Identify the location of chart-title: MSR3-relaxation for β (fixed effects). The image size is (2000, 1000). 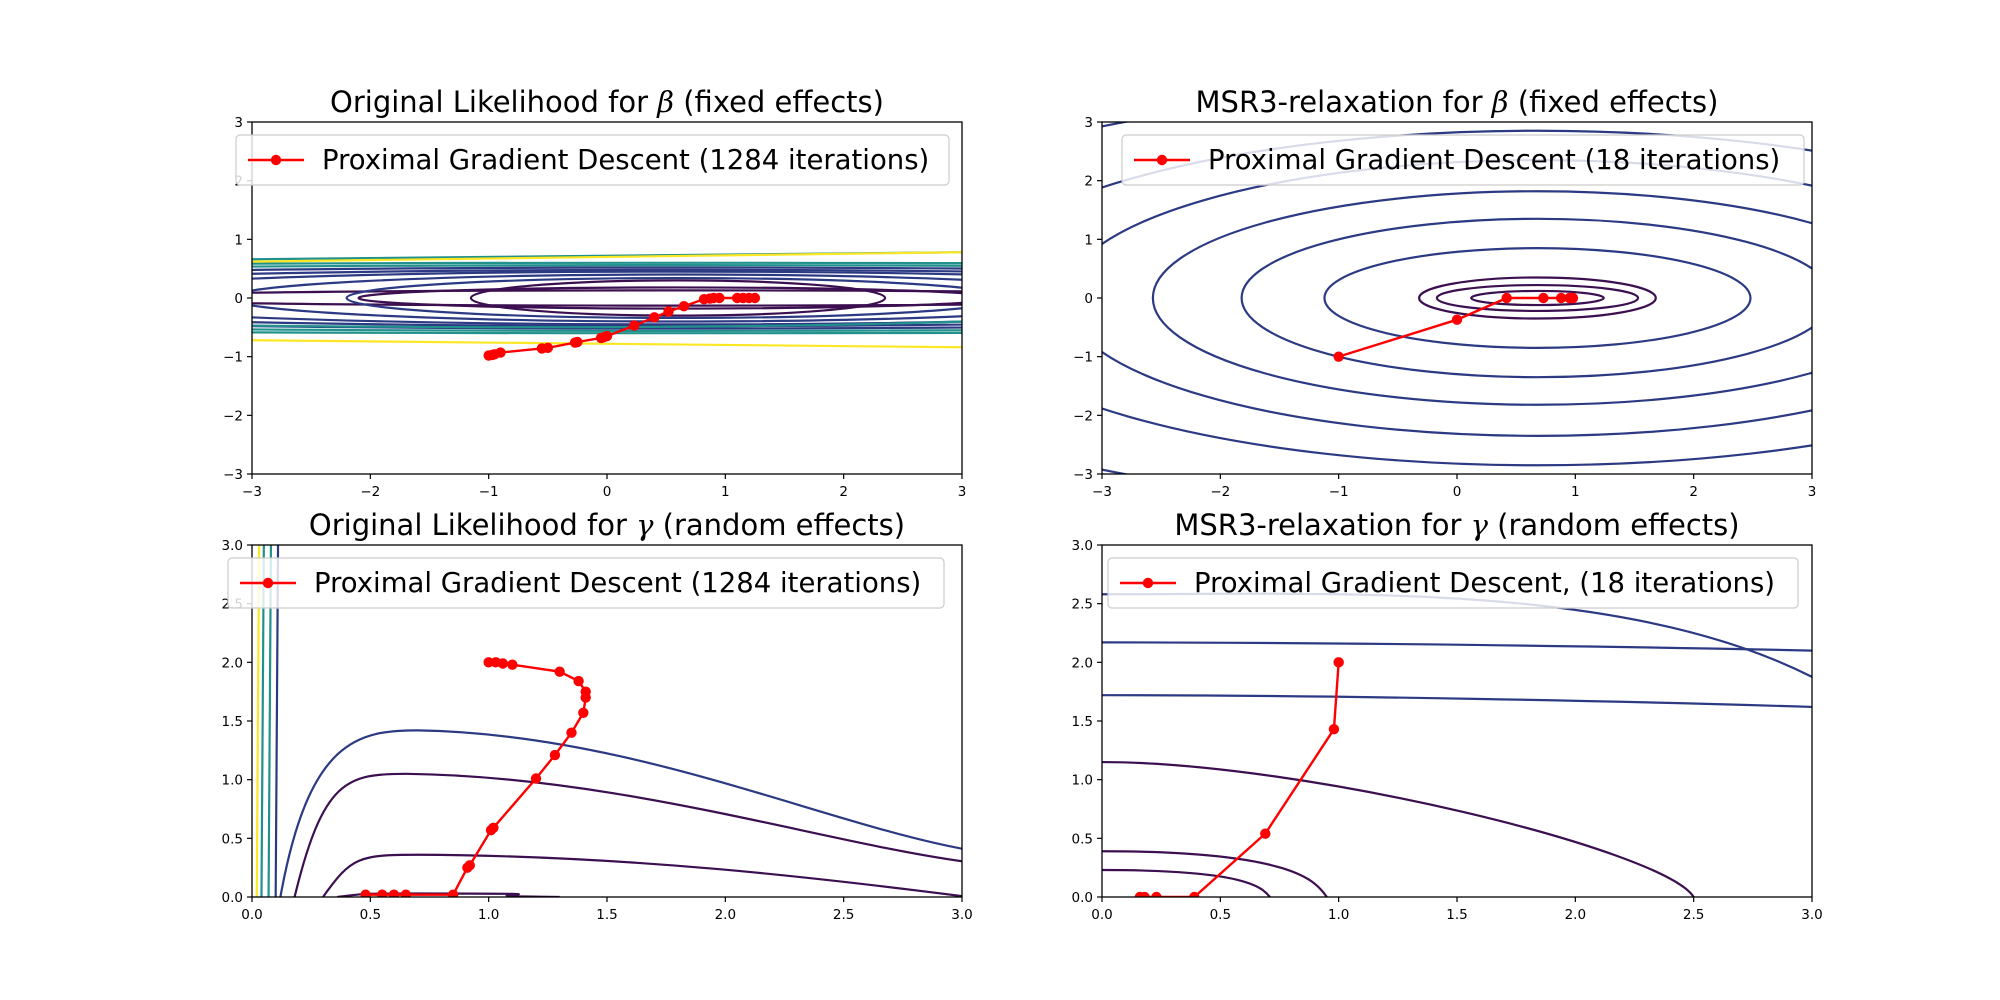
(1457, 102).